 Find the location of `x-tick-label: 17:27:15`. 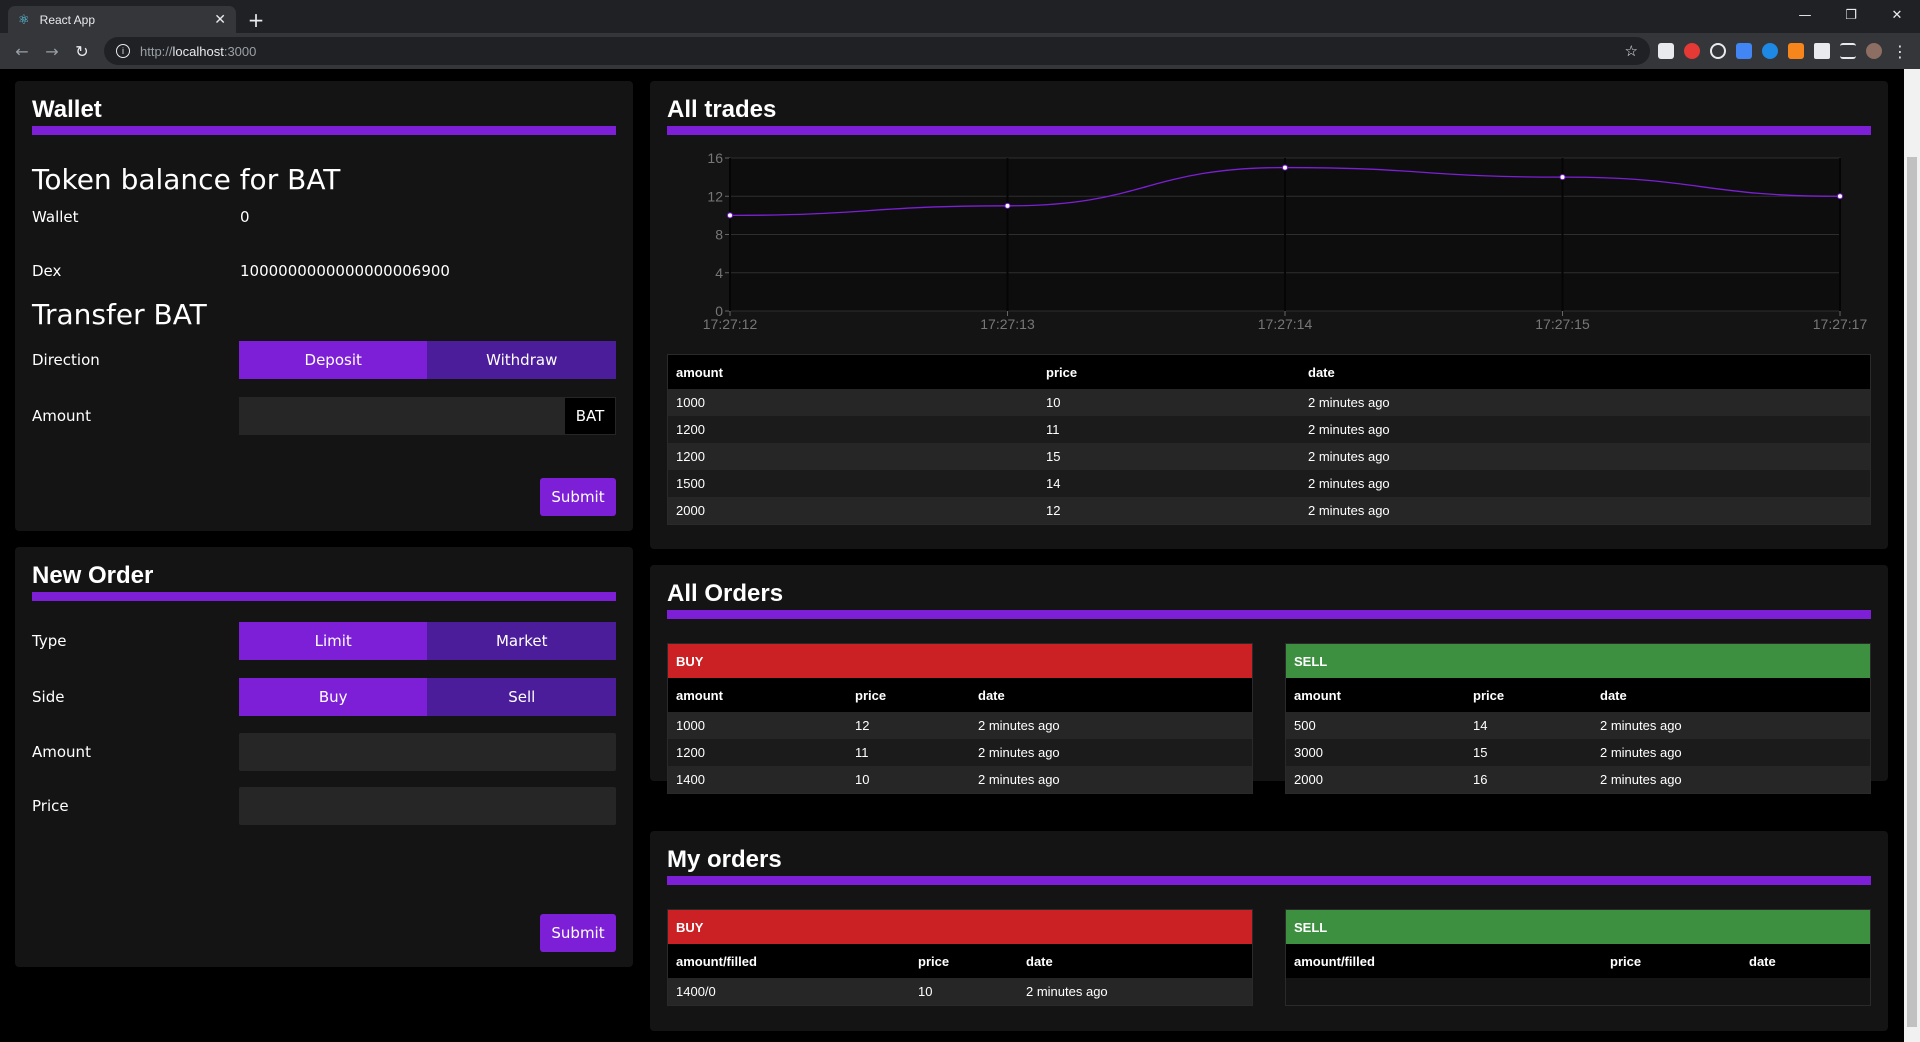

x-tick-label: 17:27:15 is located at coordinates (1562, 324).